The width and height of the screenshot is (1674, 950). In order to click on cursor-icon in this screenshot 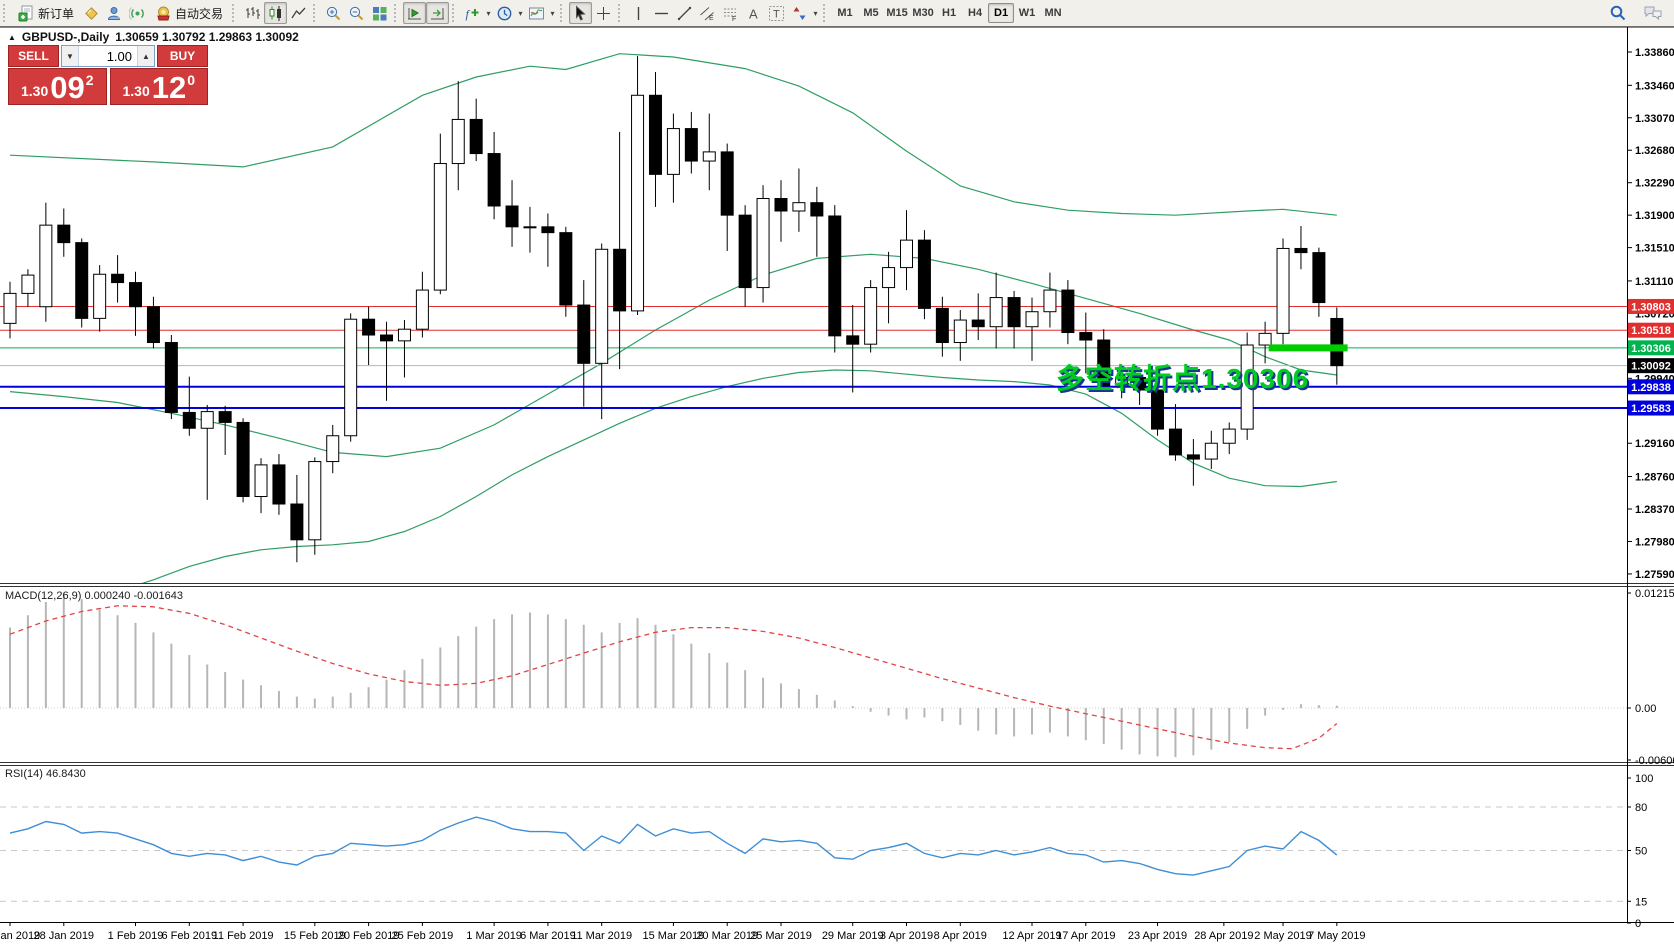, I will do `click(580, 13)`.